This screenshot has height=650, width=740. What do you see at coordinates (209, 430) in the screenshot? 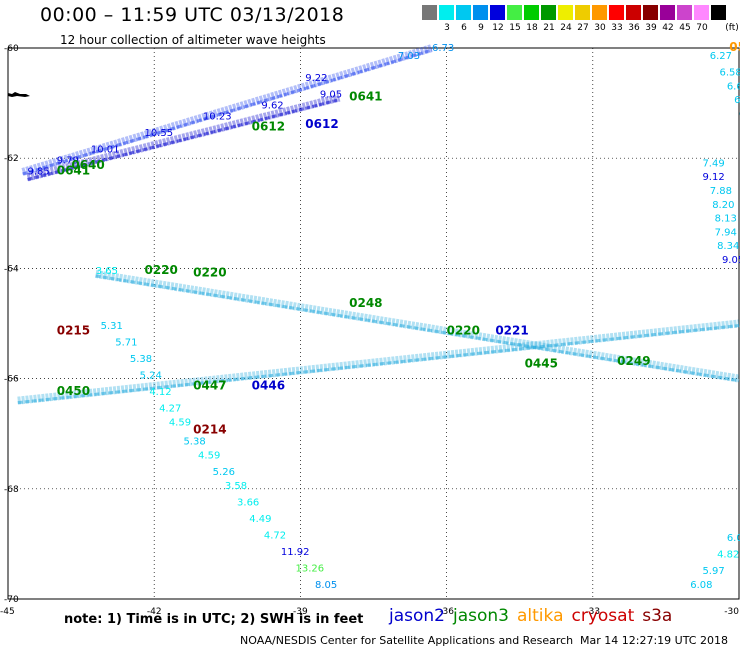
I see `time-label: 0214` at bounding box center [209, 430].